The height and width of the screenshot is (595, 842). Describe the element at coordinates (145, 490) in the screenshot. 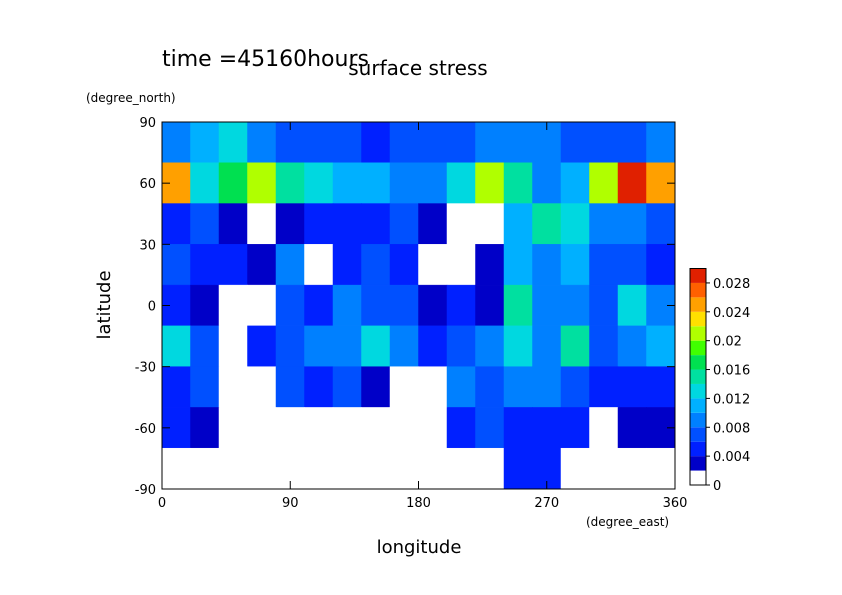

I see `y-tick-label: -90` at that location.